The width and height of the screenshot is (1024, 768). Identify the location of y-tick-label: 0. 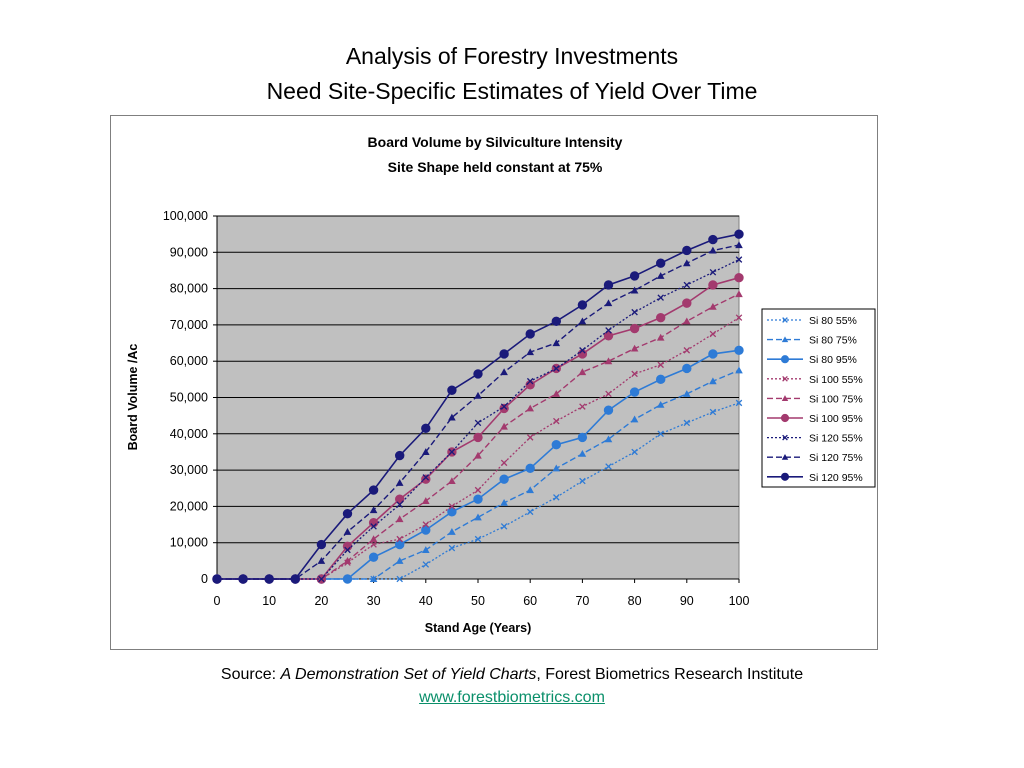
(204, 579).